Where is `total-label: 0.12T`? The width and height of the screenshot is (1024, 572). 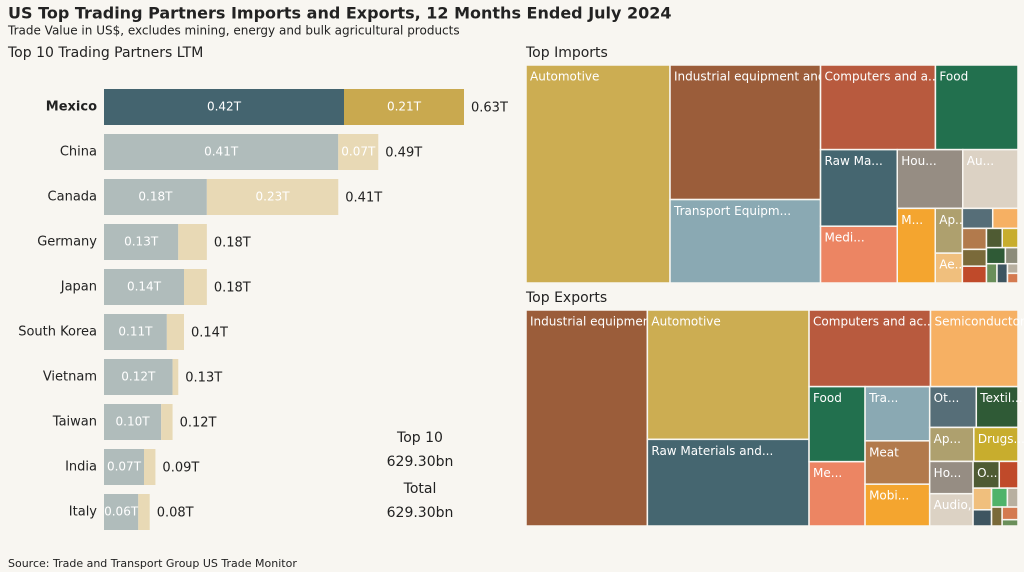 total-label: 0.12T is located at coordinates (198, 423).